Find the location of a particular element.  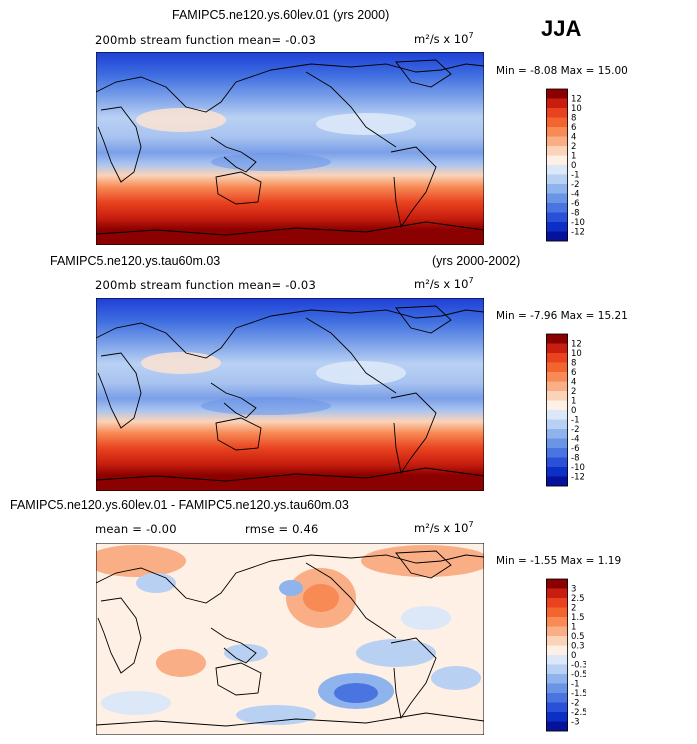

panel2-feature-pacific-high is located at coordinates (181, 363).